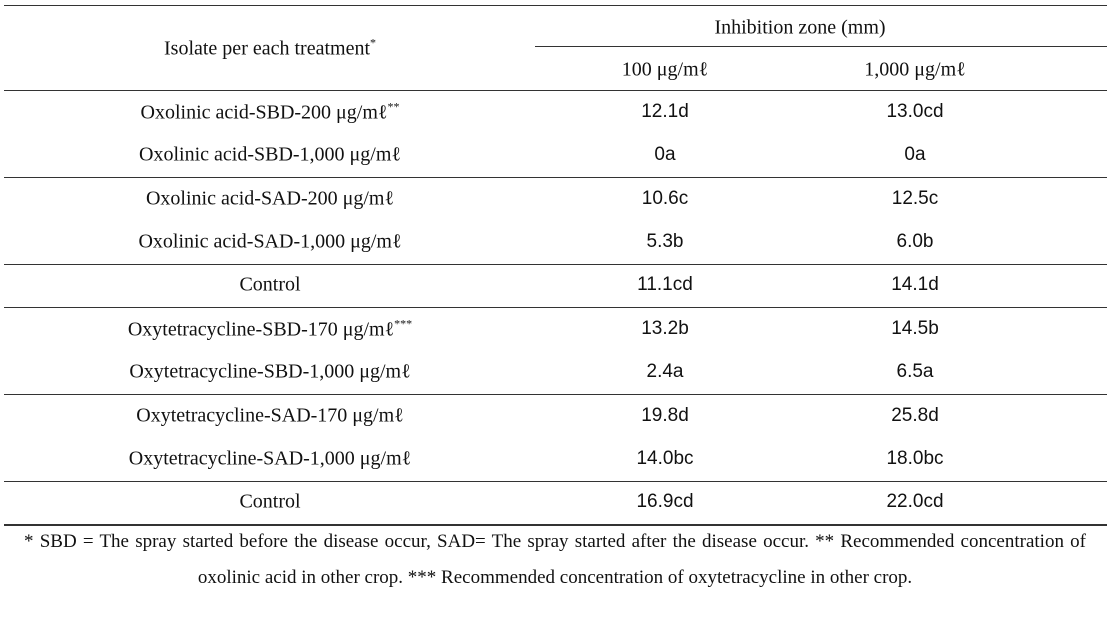 This screenshot has width=1111, height=625. I want to click on value-cell: 14.1d, so click(915, 285).